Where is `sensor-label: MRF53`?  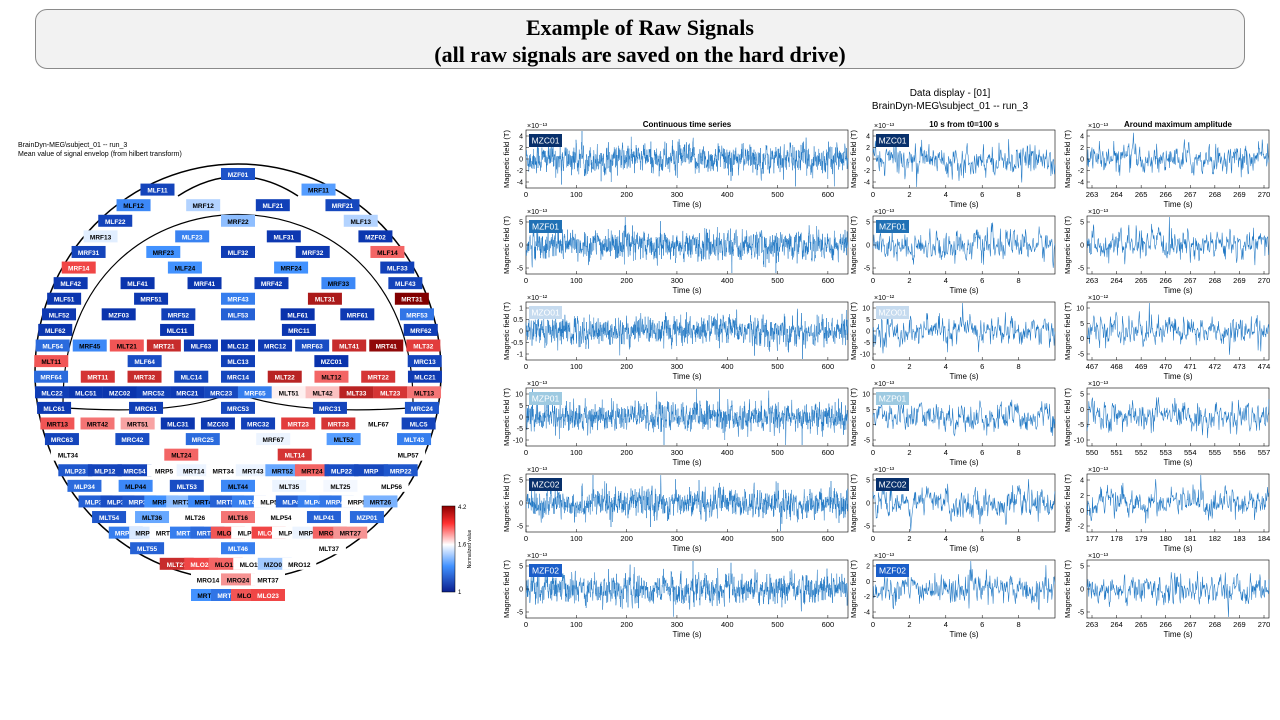
sensor-label: MRF53 is located at coordinates (417, 315).